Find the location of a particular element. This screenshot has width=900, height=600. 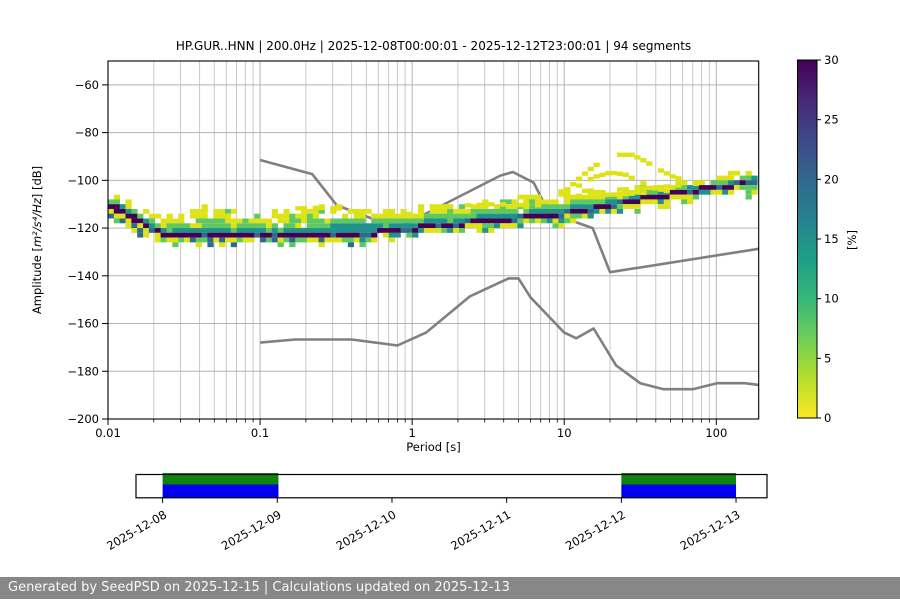

colorbar-tick-label: 25 is located at coordinates (831, 120).